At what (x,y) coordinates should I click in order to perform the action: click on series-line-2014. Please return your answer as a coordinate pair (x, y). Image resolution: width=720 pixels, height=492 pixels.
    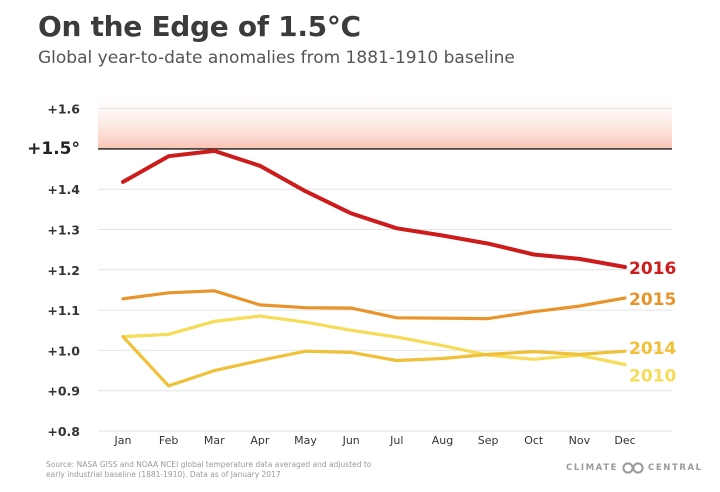
    Looking at the image, I should click on (374, 361).